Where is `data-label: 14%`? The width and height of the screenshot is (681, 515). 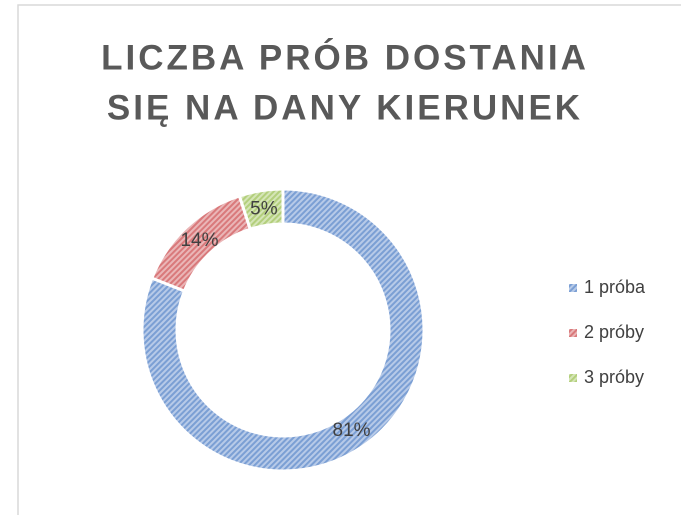 data-label: 14% is located at coordinates (199, 240).